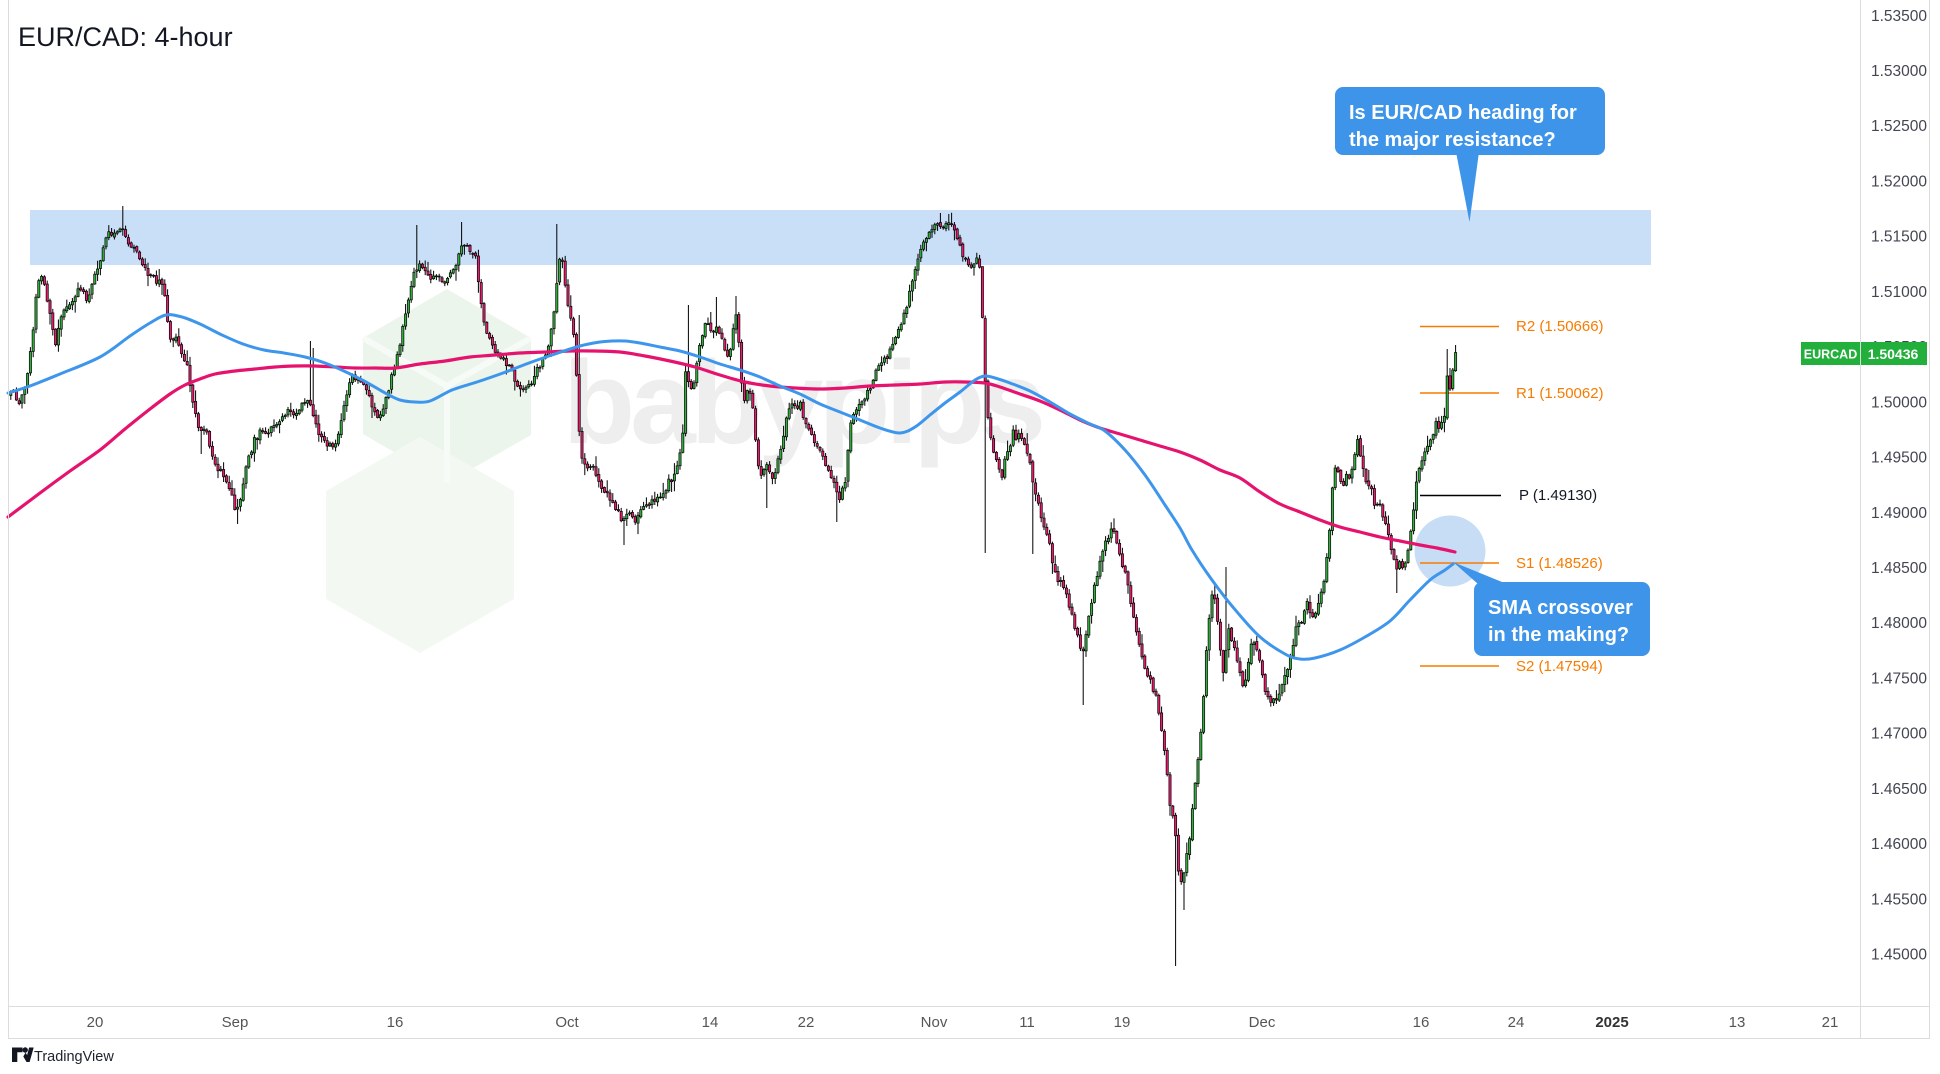  Describe the element at coordinates (567, 1022) in the screenshot. I see `svg-text: Oct` at that location.